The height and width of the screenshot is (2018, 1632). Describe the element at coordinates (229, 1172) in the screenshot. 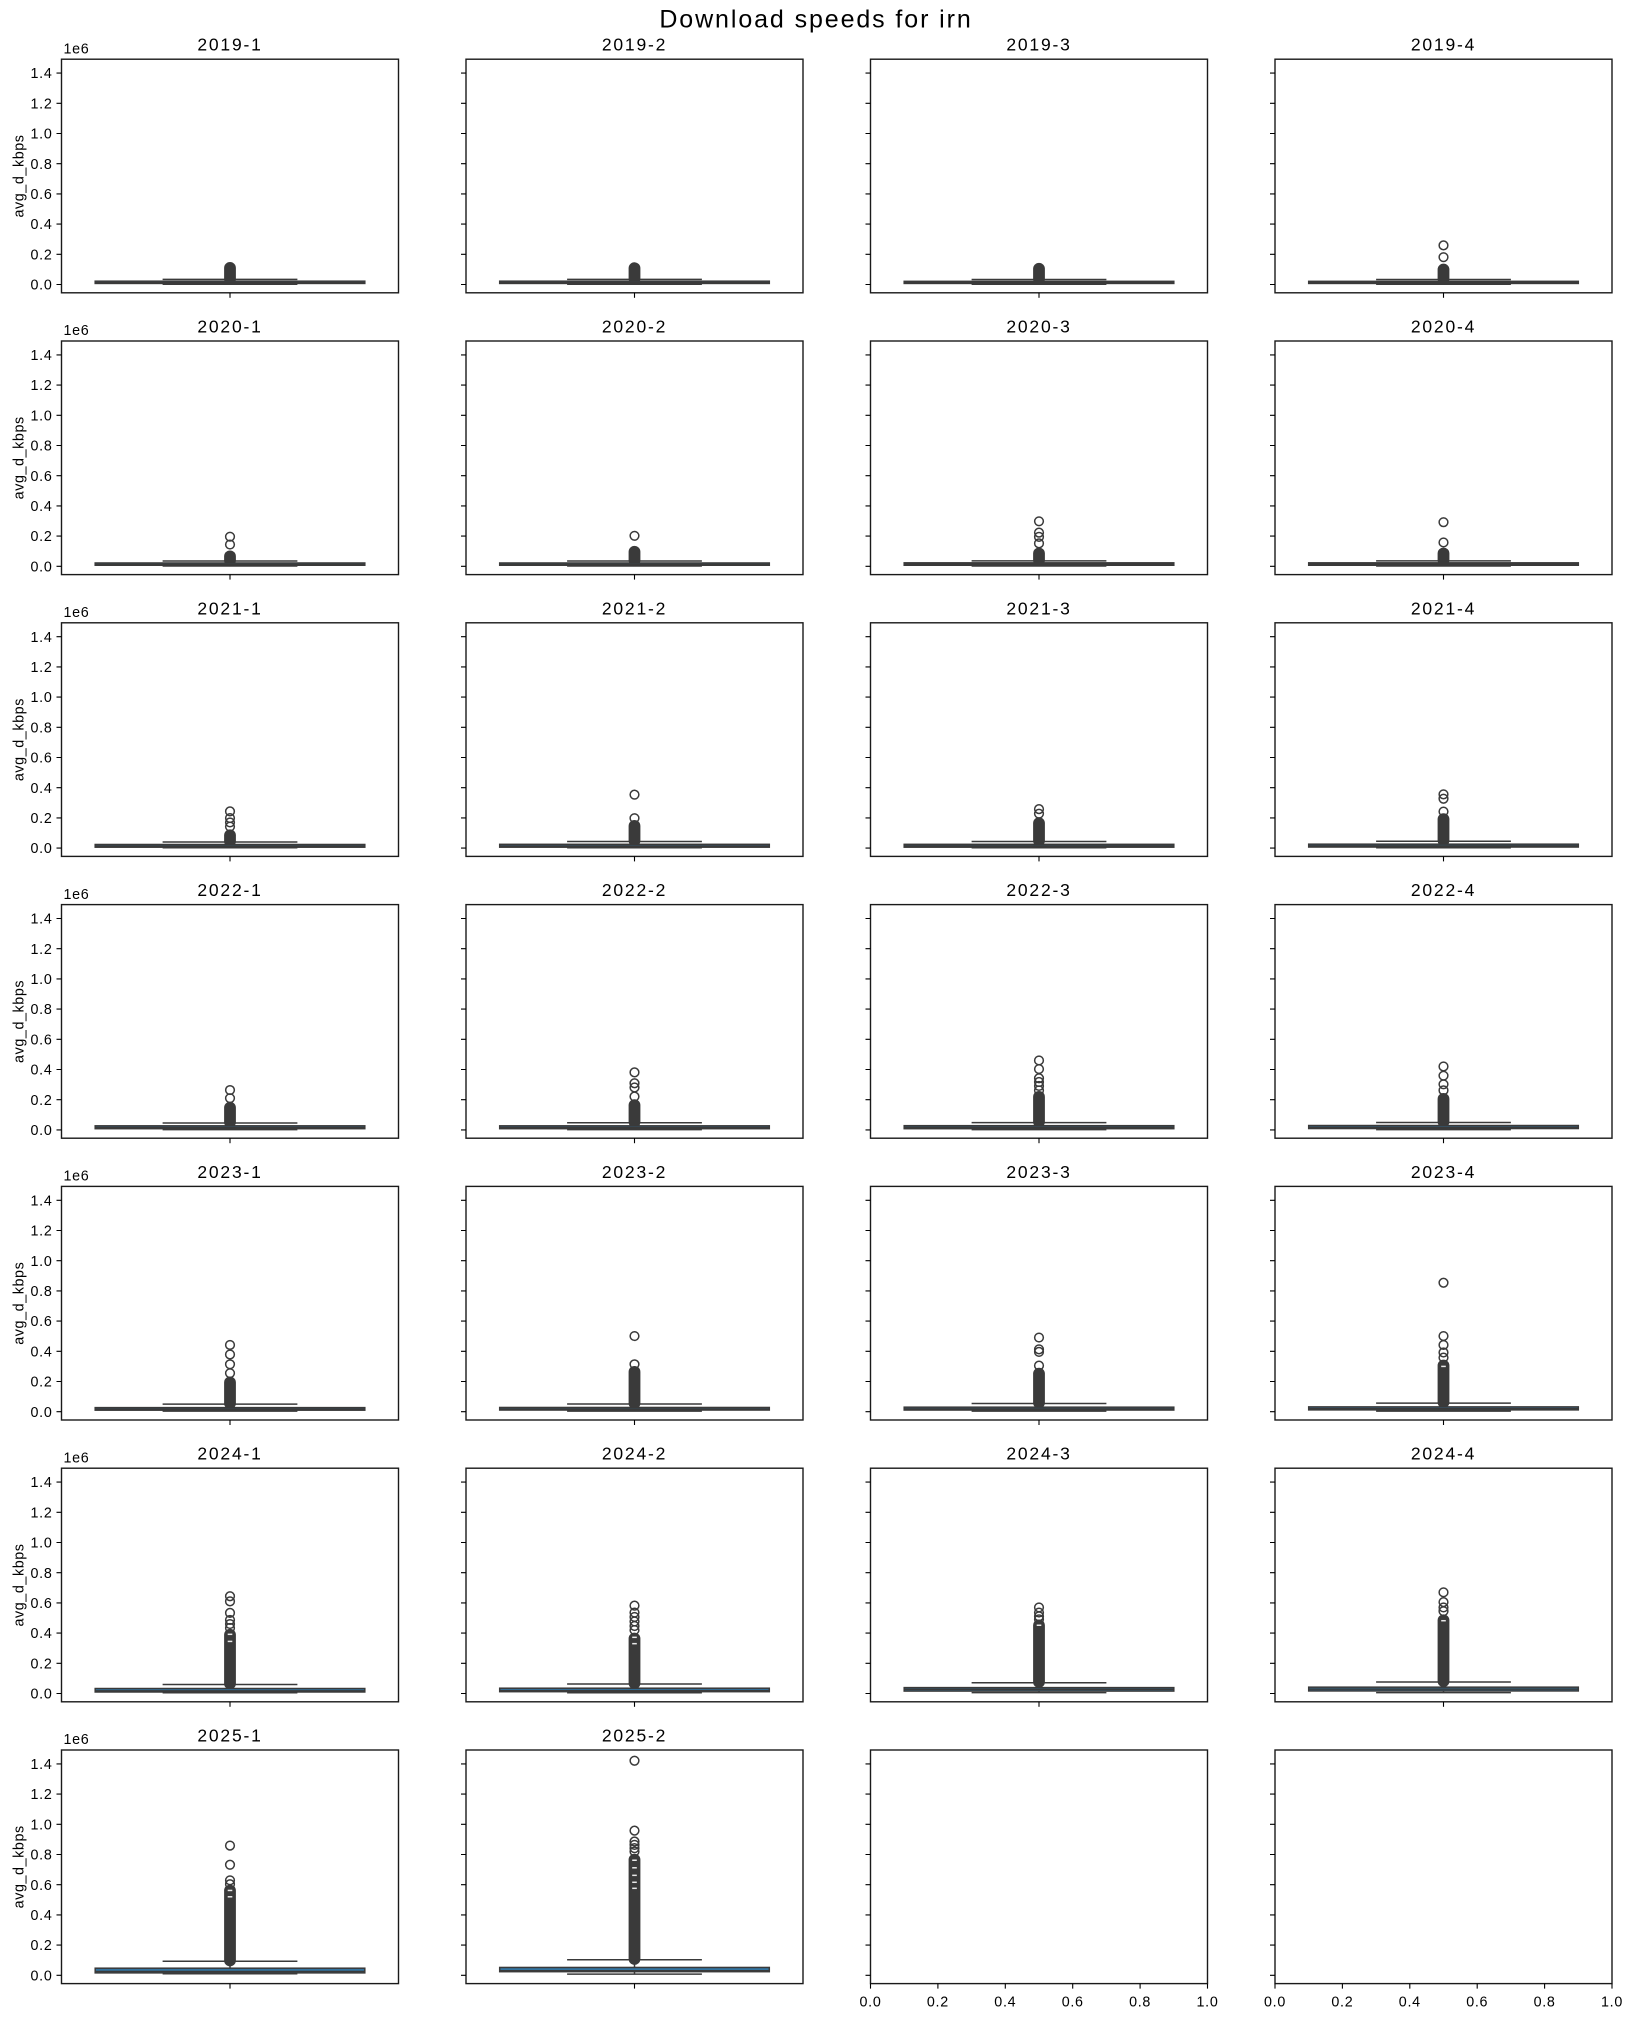

I see `svg-text: 2023-1` at that location.